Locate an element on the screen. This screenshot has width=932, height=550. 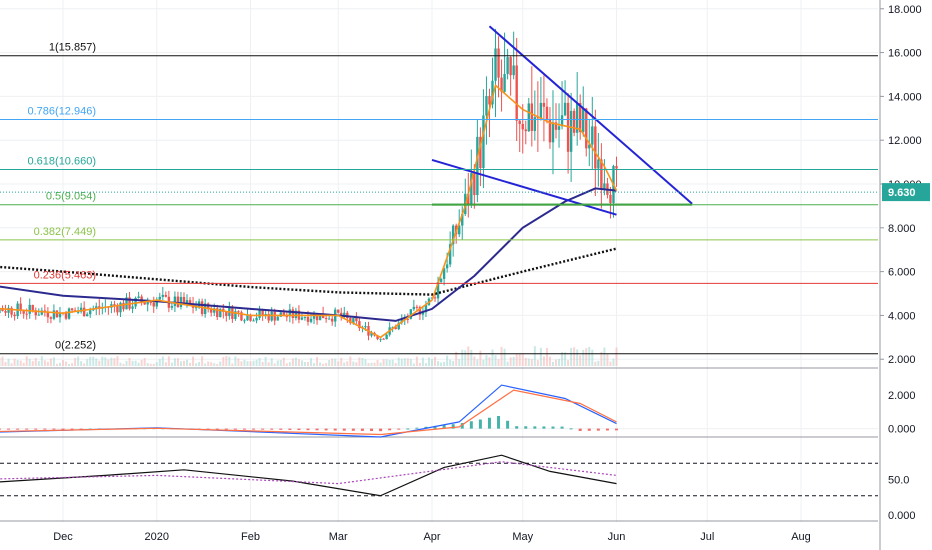
current-price-tag is located at coordinates (906, 192).